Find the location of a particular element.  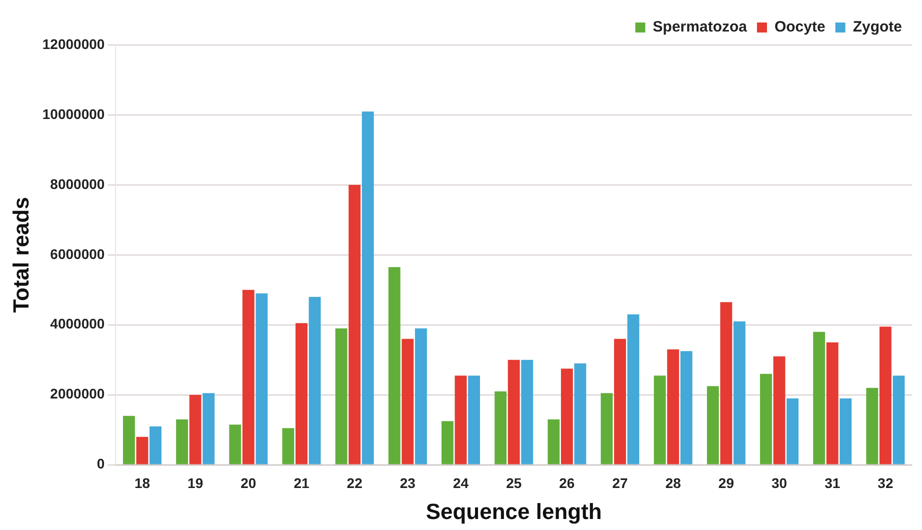

y-tick-label: 6000000 is located at coordinates (77, 254).